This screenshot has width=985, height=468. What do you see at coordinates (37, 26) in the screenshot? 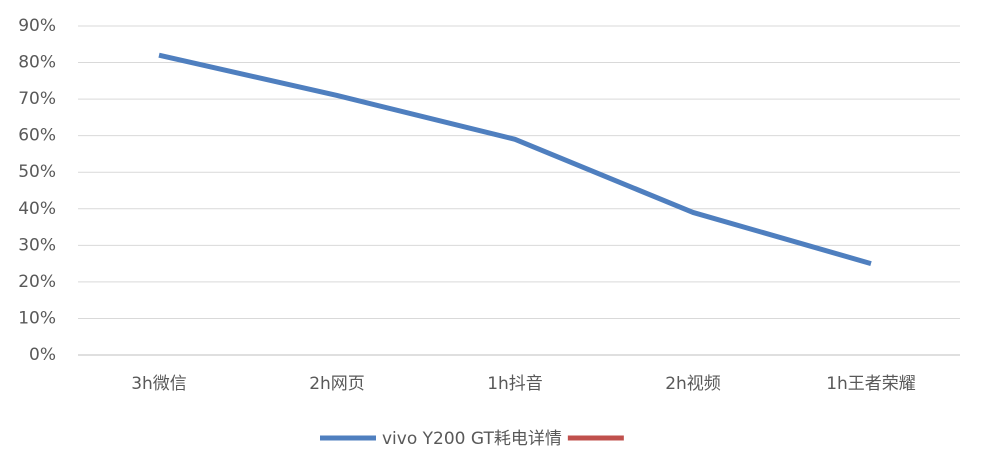
I see `y-tick-label: 90%` at bounding box center [37, 26].